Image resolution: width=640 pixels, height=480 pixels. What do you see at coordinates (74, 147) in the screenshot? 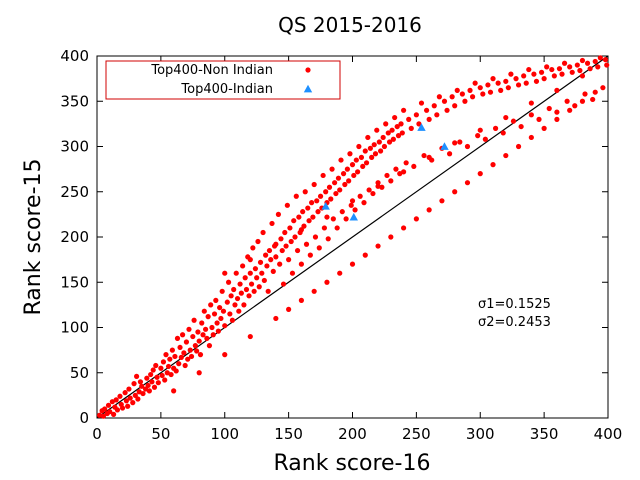
I see `y-tick-label: 300` at bounding box center [74, 147].